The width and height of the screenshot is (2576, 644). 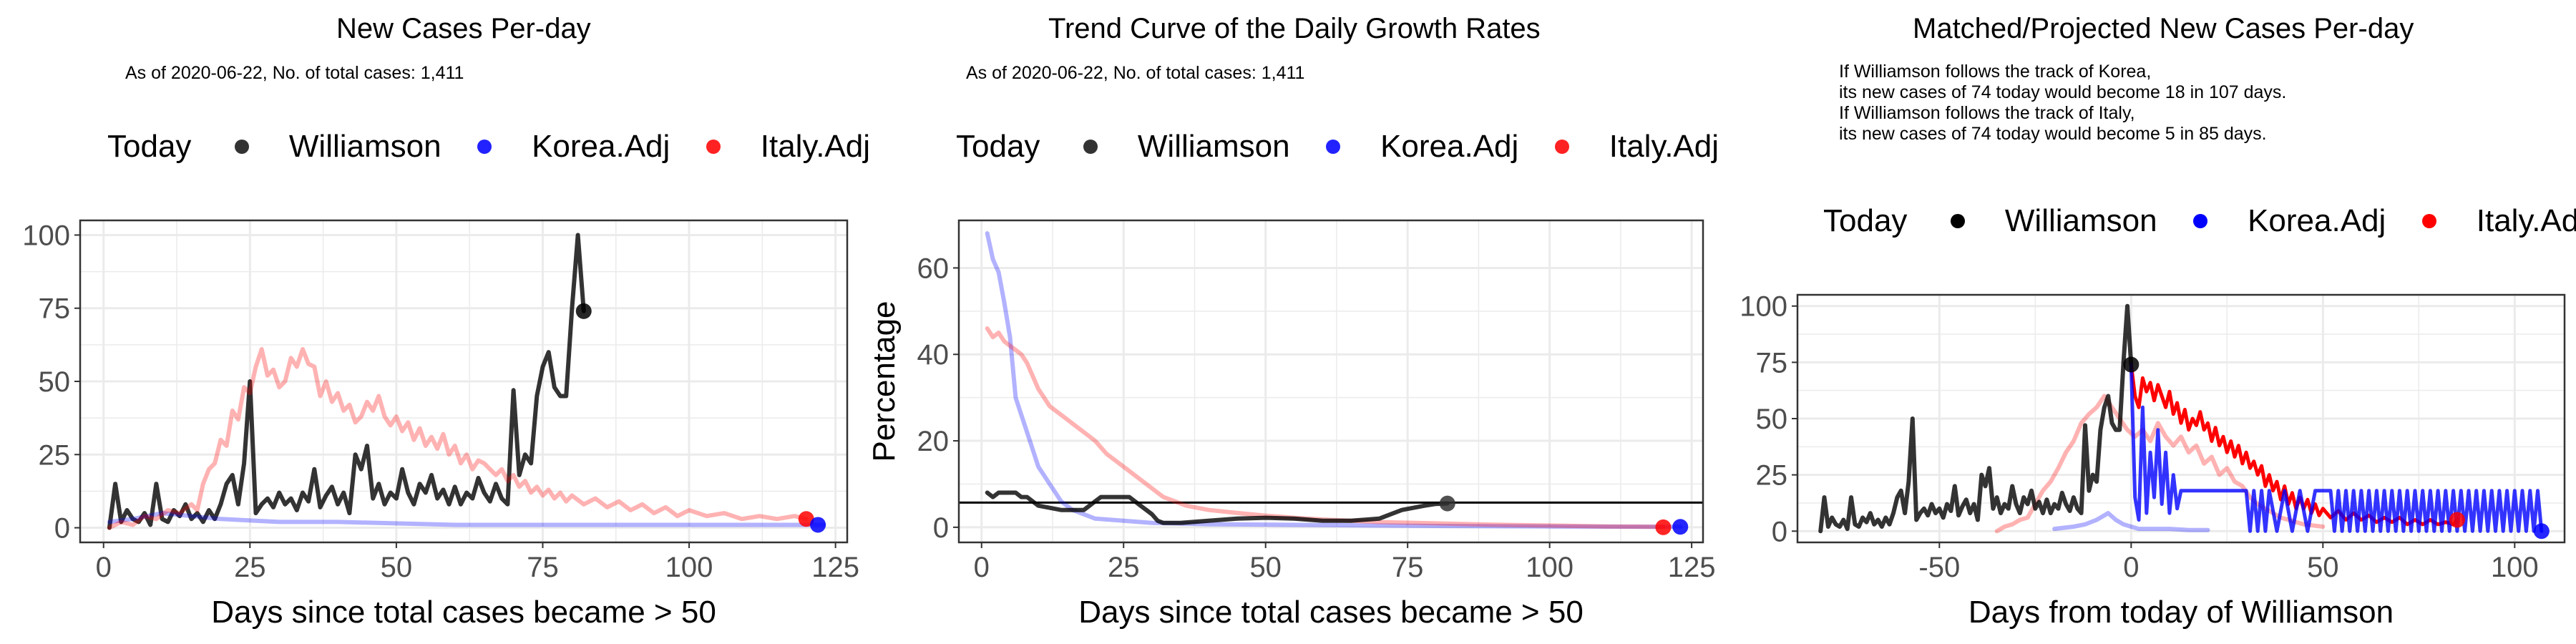 What do you see at coordinates (458, 438) in the screenshot?
I see `series-line-italy-adj` at bounding box center [458, 438].